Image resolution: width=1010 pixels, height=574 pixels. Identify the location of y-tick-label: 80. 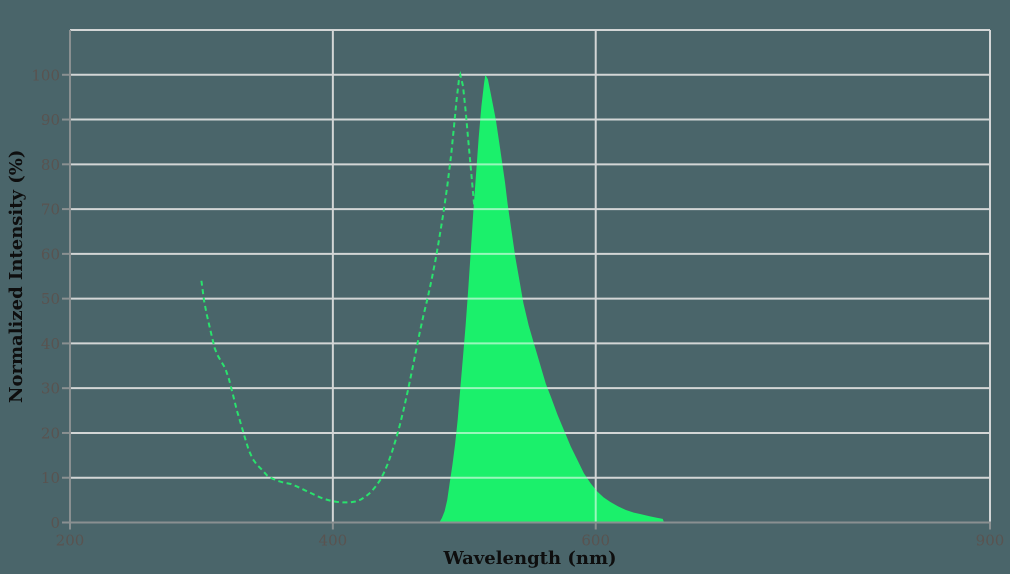
(50, 165).